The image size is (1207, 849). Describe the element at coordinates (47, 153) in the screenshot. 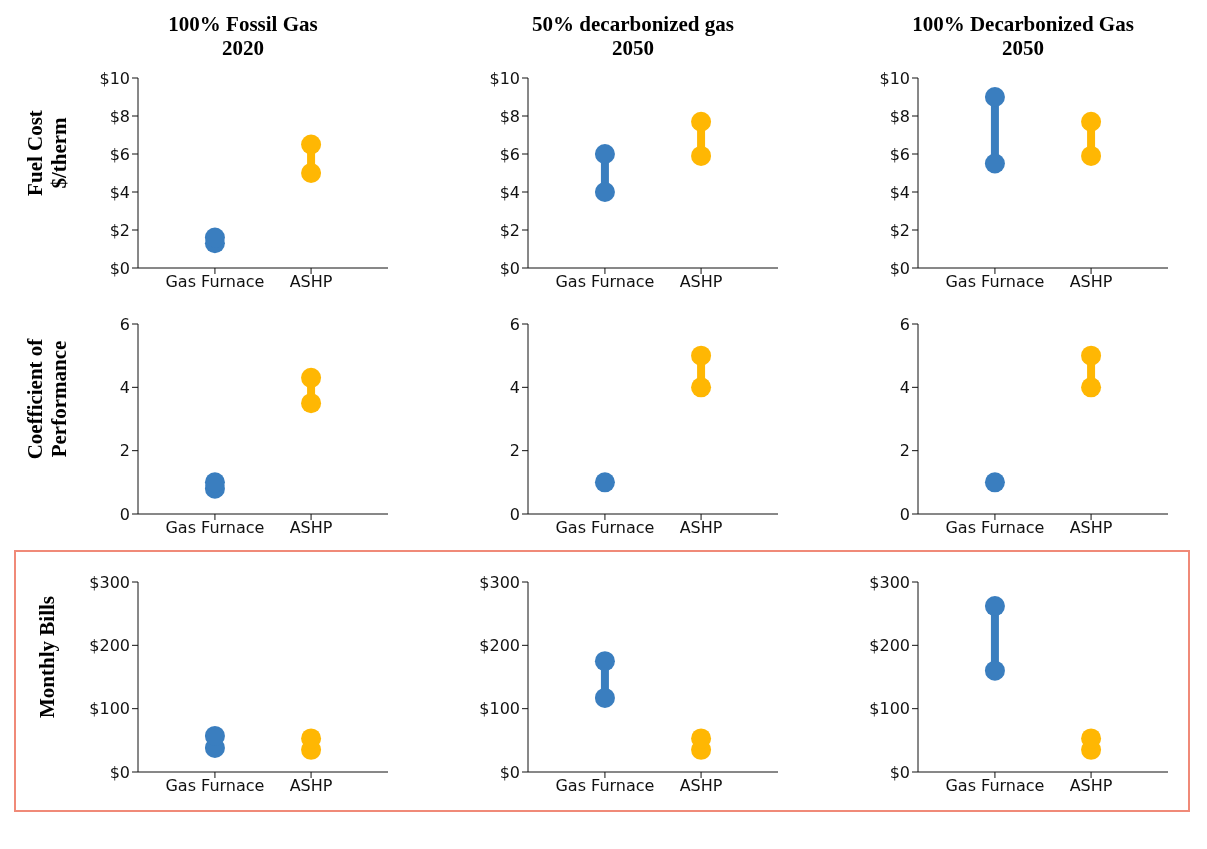

I see `y-axis-title: Fuel Cost $/therm` at that location.